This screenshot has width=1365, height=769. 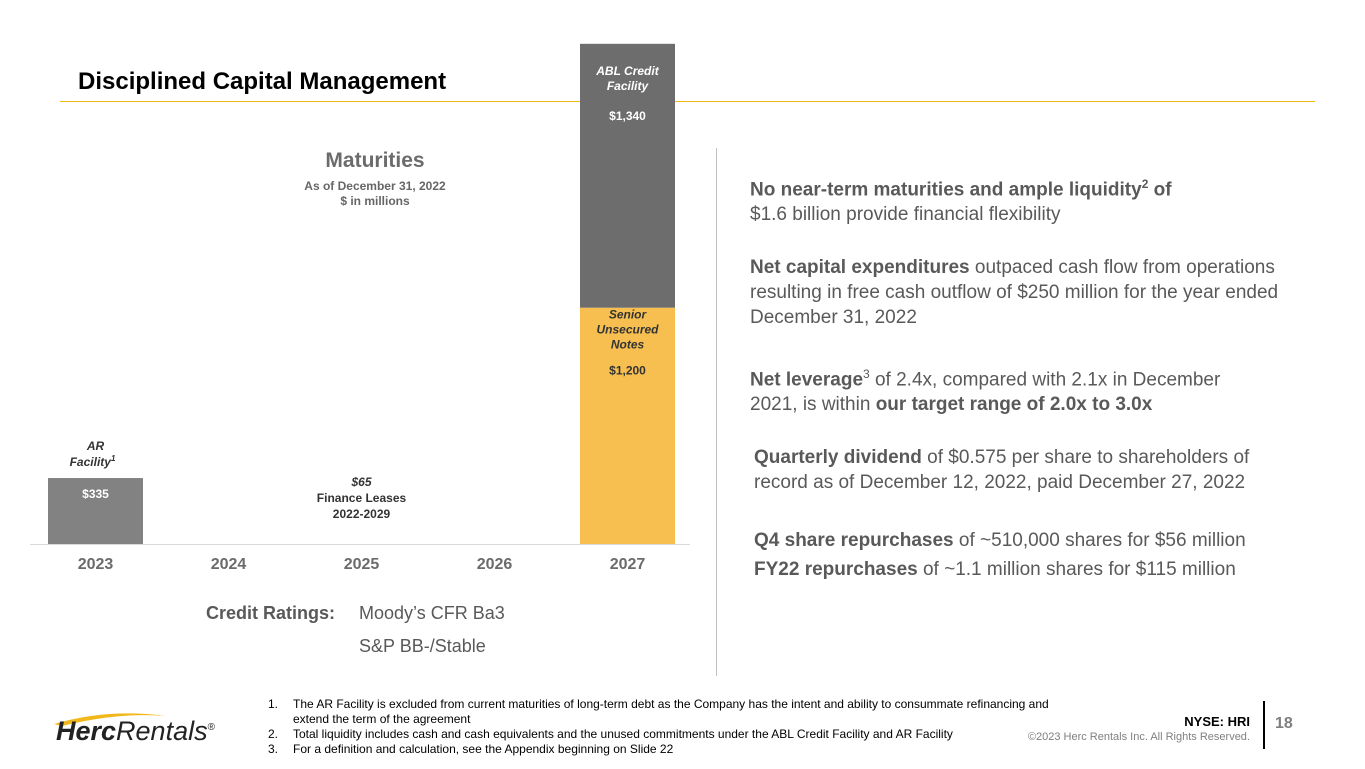 What do you see at coordinates (95, 446) in the screenshot?
I see `label-ar-line1: AR` at bounding box center [95, 446].